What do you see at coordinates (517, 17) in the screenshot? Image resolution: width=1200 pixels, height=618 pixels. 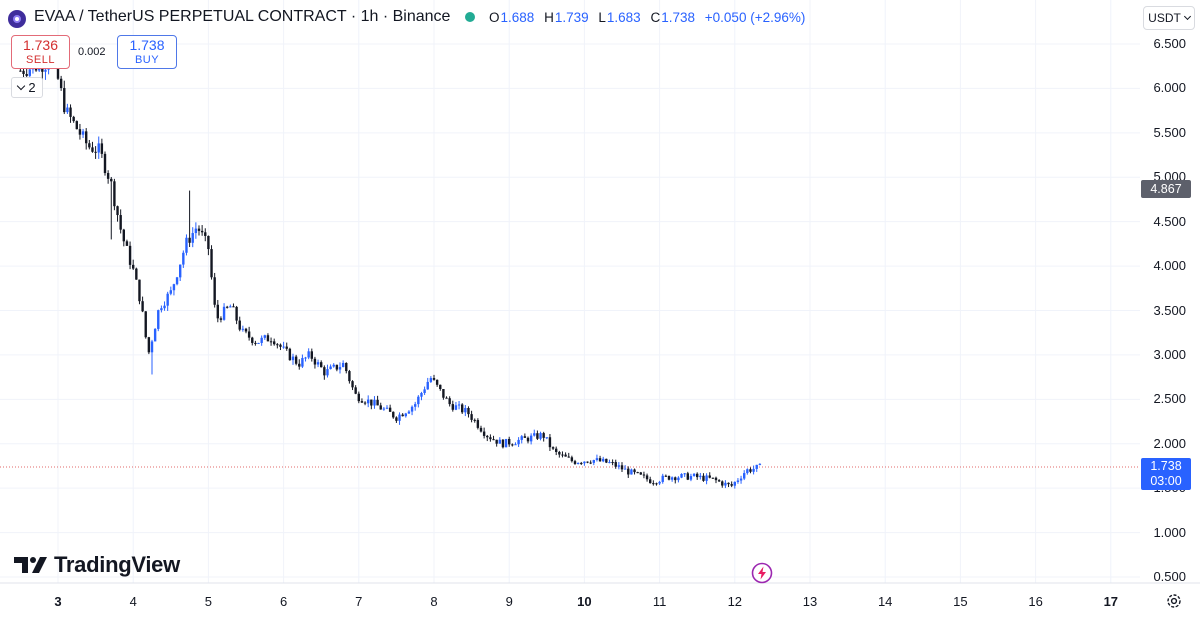 I see `open-value: 1.688` at bounding box center [517, 17].